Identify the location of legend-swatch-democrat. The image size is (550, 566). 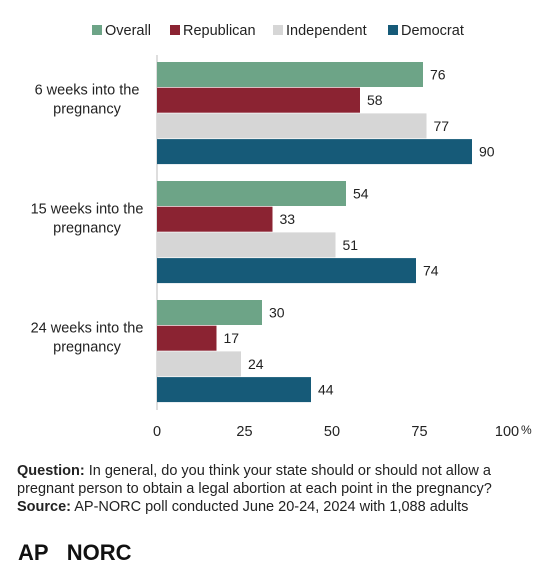
(393, 30).